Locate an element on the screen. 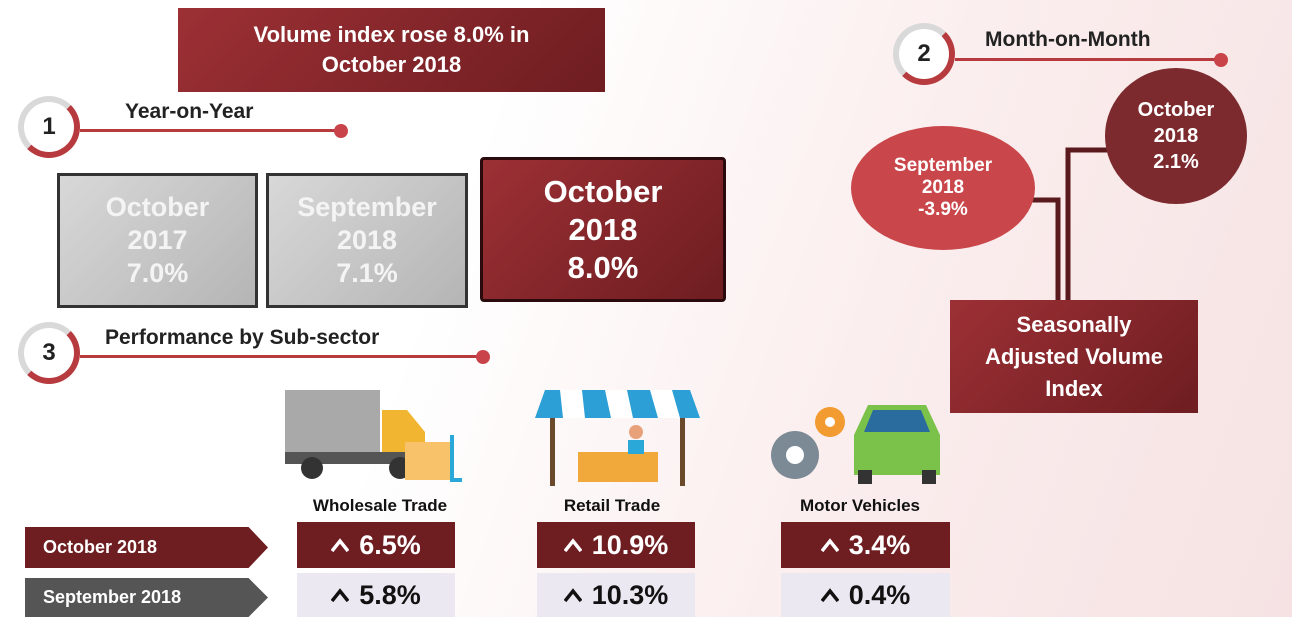 Image resolution: width=1292 pixels, height=617 pixels. value-text: 3.4% is located at coordinates (879, 544).